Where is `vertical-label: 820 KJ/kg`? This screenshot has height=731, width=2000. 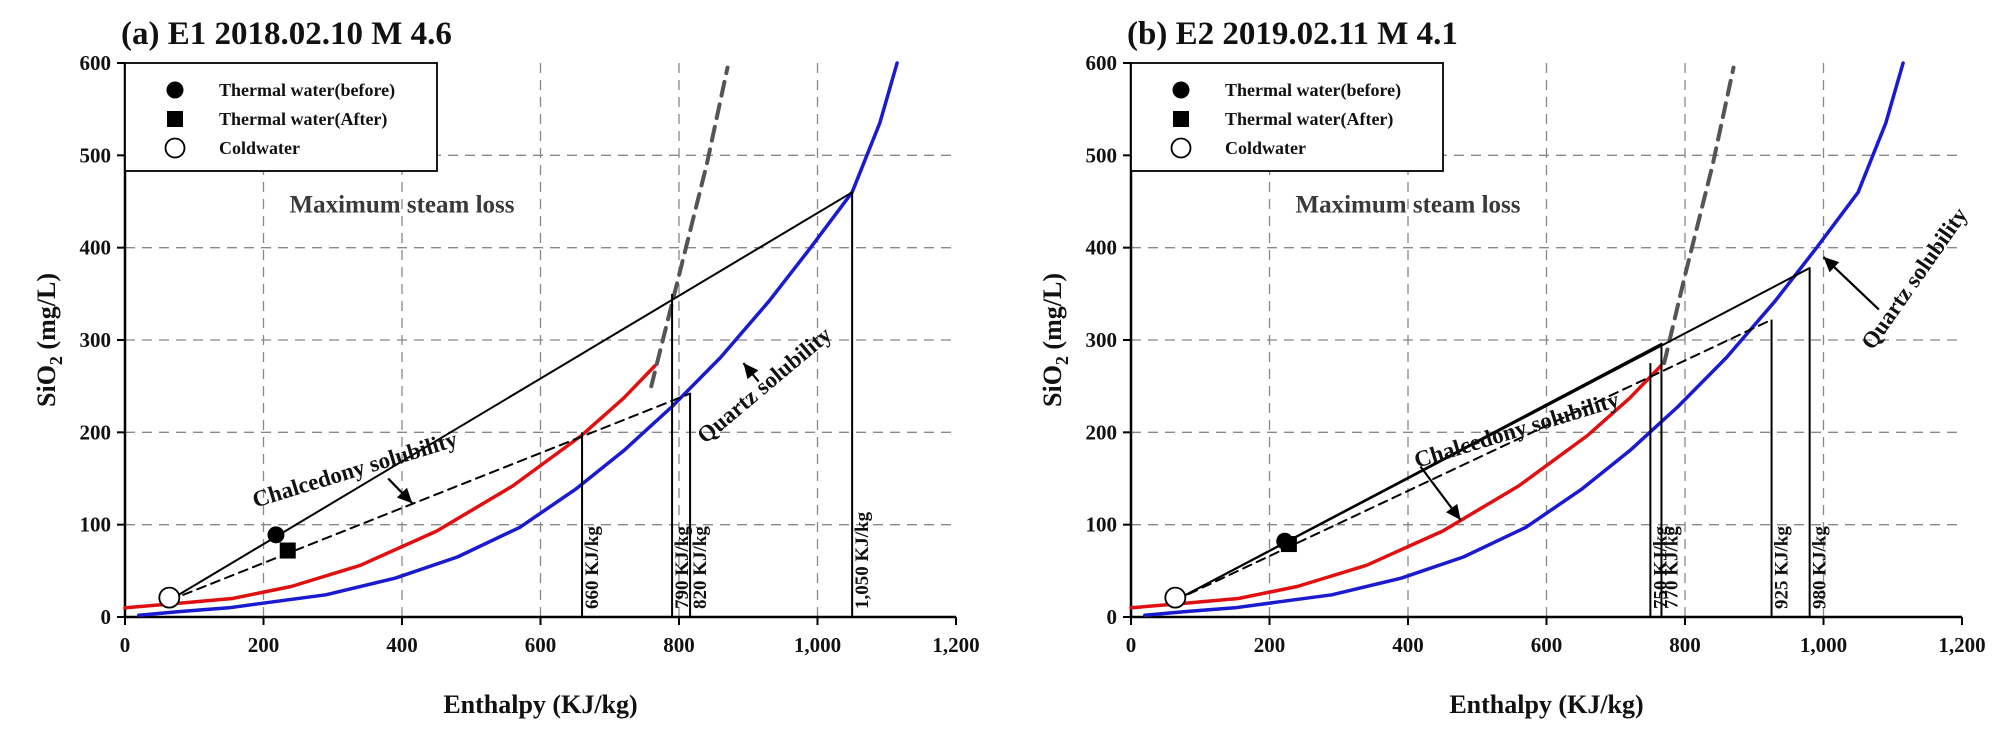
vertical-label: 820 KJ/kg is located at coordinates (700, 567).